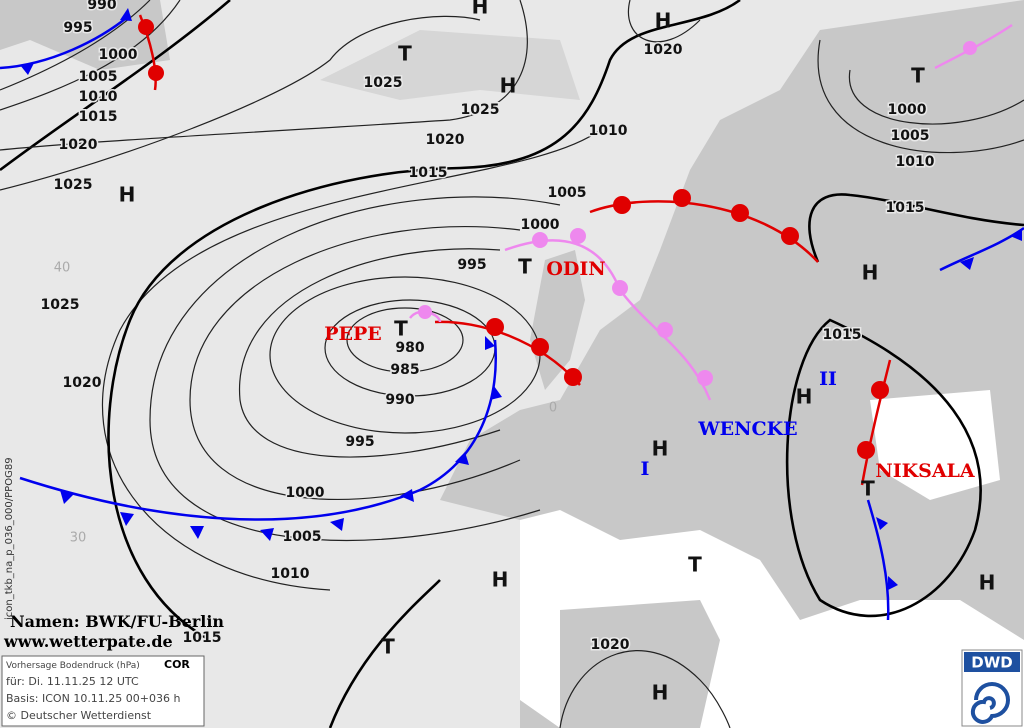  I want to click on website: www.wetterpate.de, so click(88, 641).